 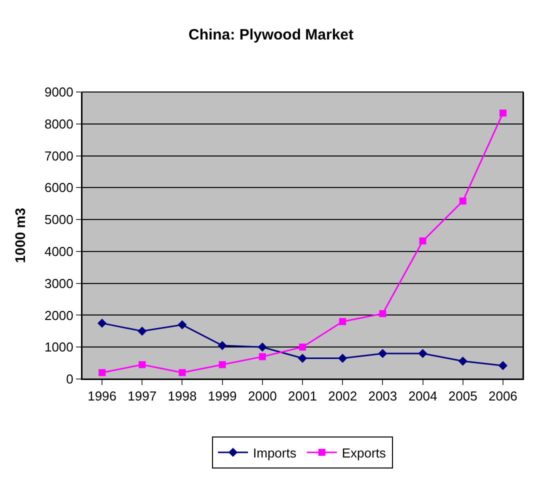 I want to click on y-axis-title: 1000 m3, so click(x=20, y=236).